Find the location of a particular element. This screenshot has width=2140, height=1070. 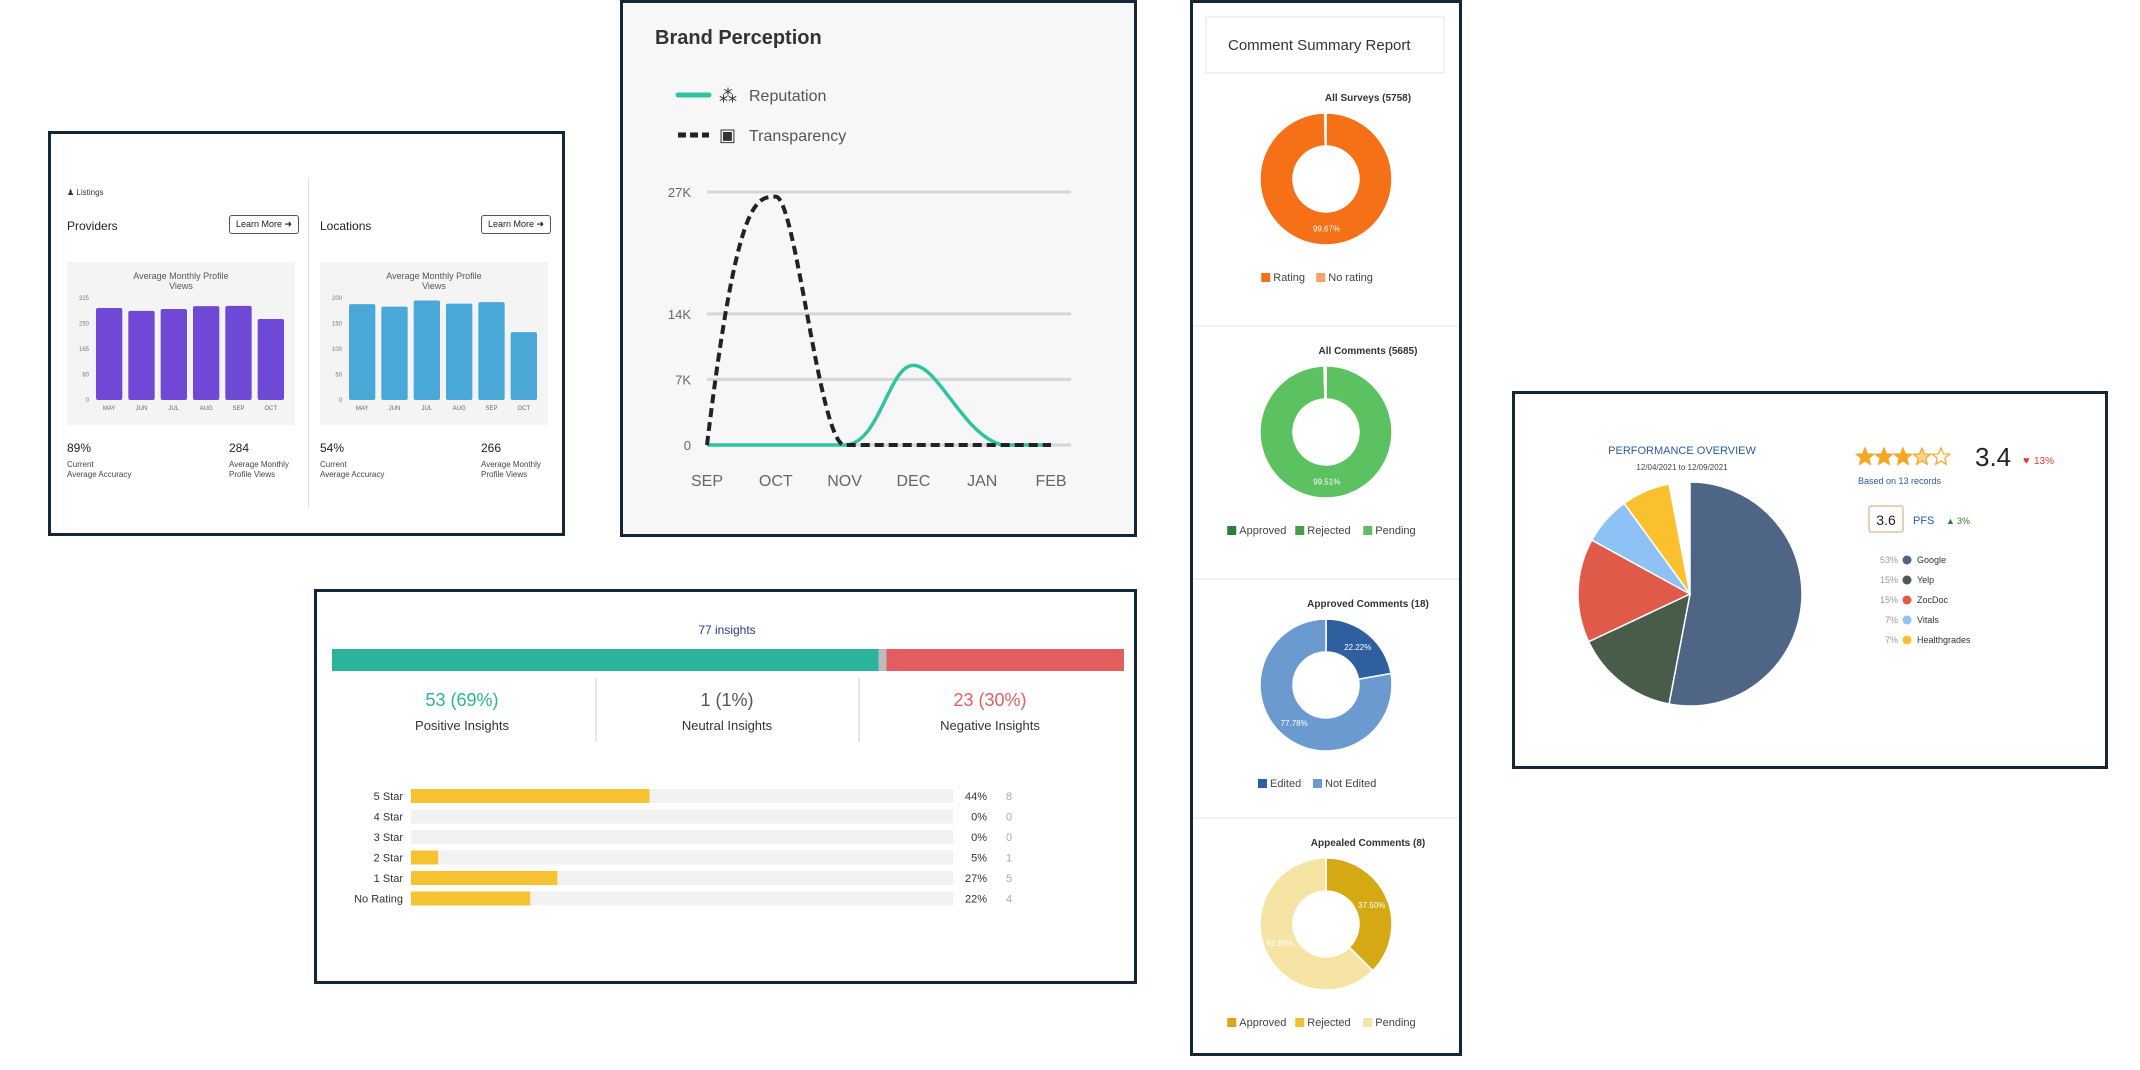

listings-divider is located at coordinates (308, 343).